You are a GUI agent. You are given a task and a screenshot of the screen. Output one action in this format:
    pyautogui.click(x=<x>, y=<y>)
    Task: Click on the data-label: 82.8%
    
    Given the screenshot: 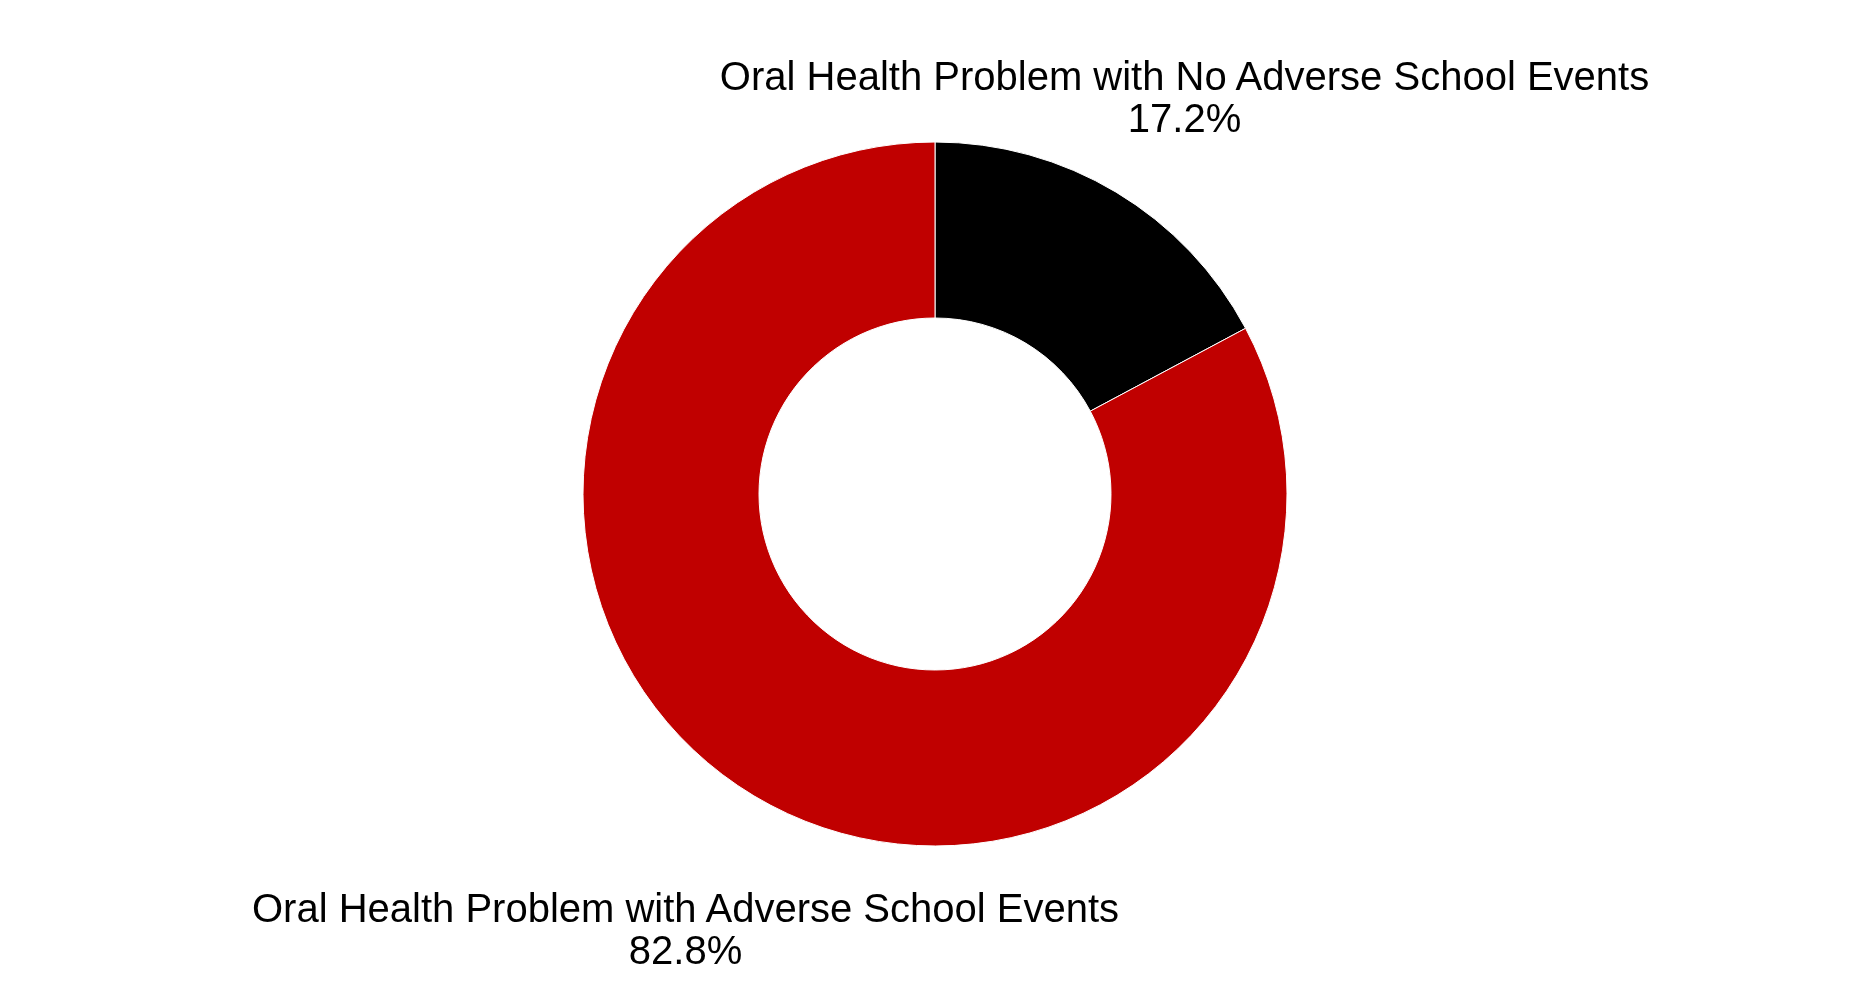 What is the action you would take?
    pyautogui.click(x=685, y=949)
    